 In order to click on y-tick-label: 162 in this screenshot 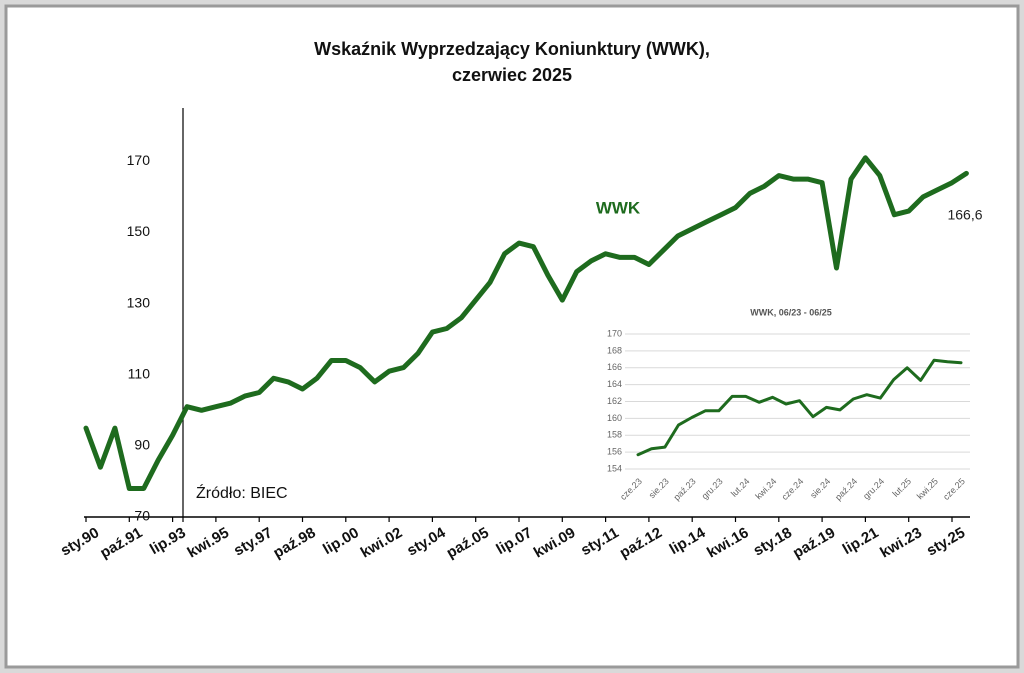, I will do `click(614, 401)`.